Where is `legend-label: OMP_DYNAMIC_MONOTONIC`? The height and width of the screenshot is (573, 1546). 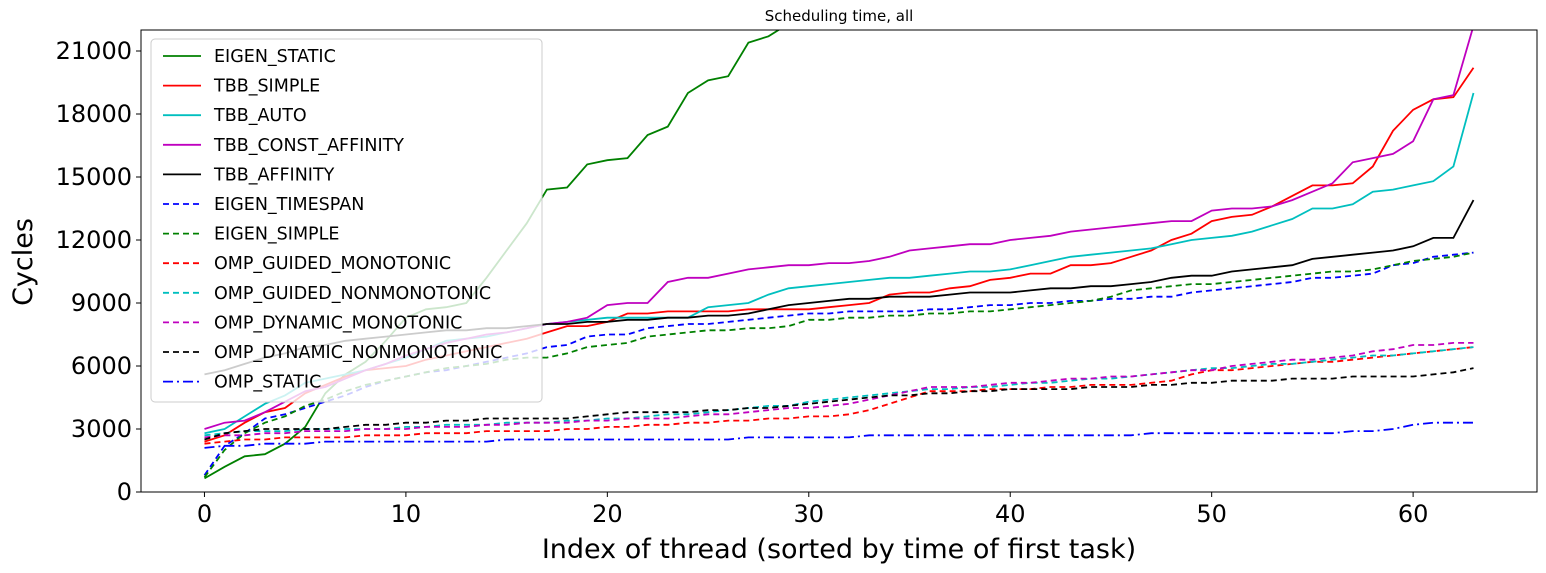 legend-label: OMP_DYNAMIC_MONOTONIC is located at coordinates (338, 323).